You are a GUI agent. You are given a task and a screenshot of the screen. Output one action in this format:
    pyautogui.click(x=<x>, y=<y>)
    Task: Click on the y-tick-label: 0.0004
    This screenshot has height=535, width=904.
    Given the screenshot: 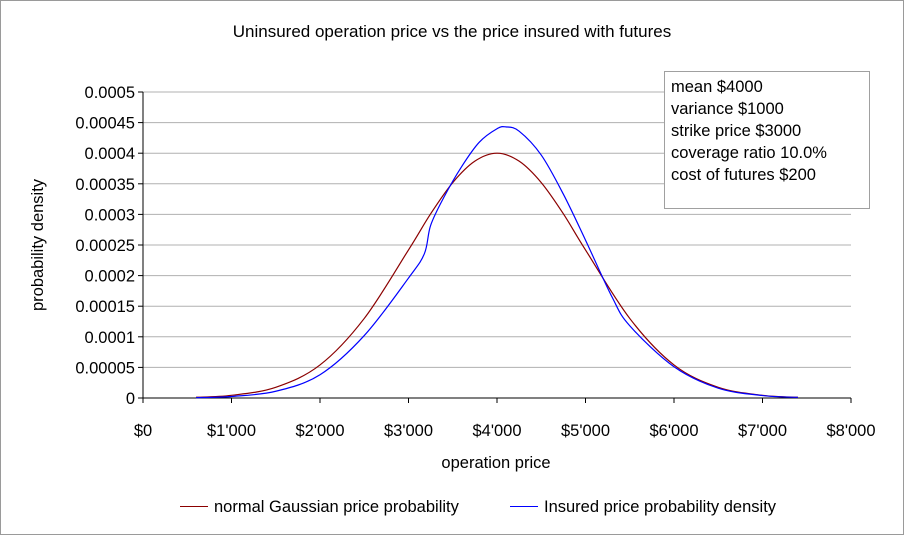 What is the action you would take?
    pyautogui.click(x=110, y=154)
    